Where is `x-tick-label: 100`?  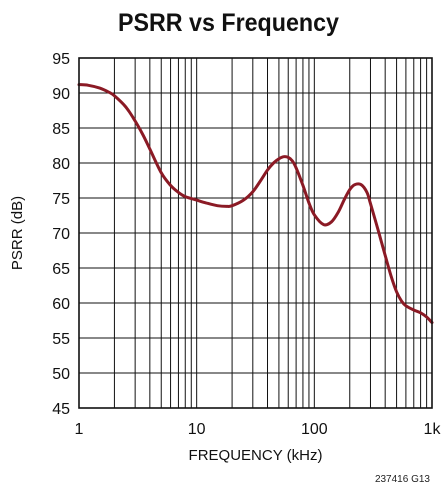 x-tick-label: 100 is located at coordinates (314, 429).